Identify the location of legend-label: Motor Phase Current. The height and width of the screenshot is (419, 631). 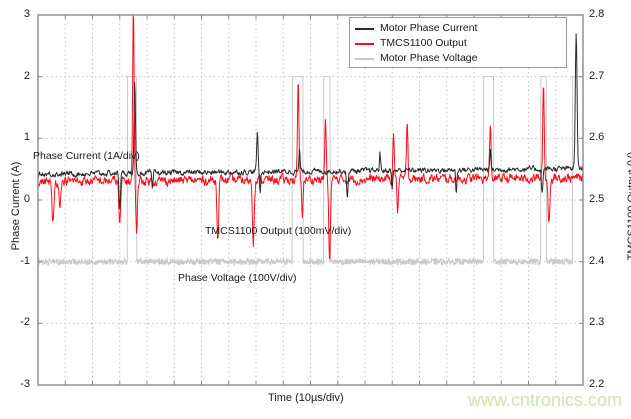
(429, 28).